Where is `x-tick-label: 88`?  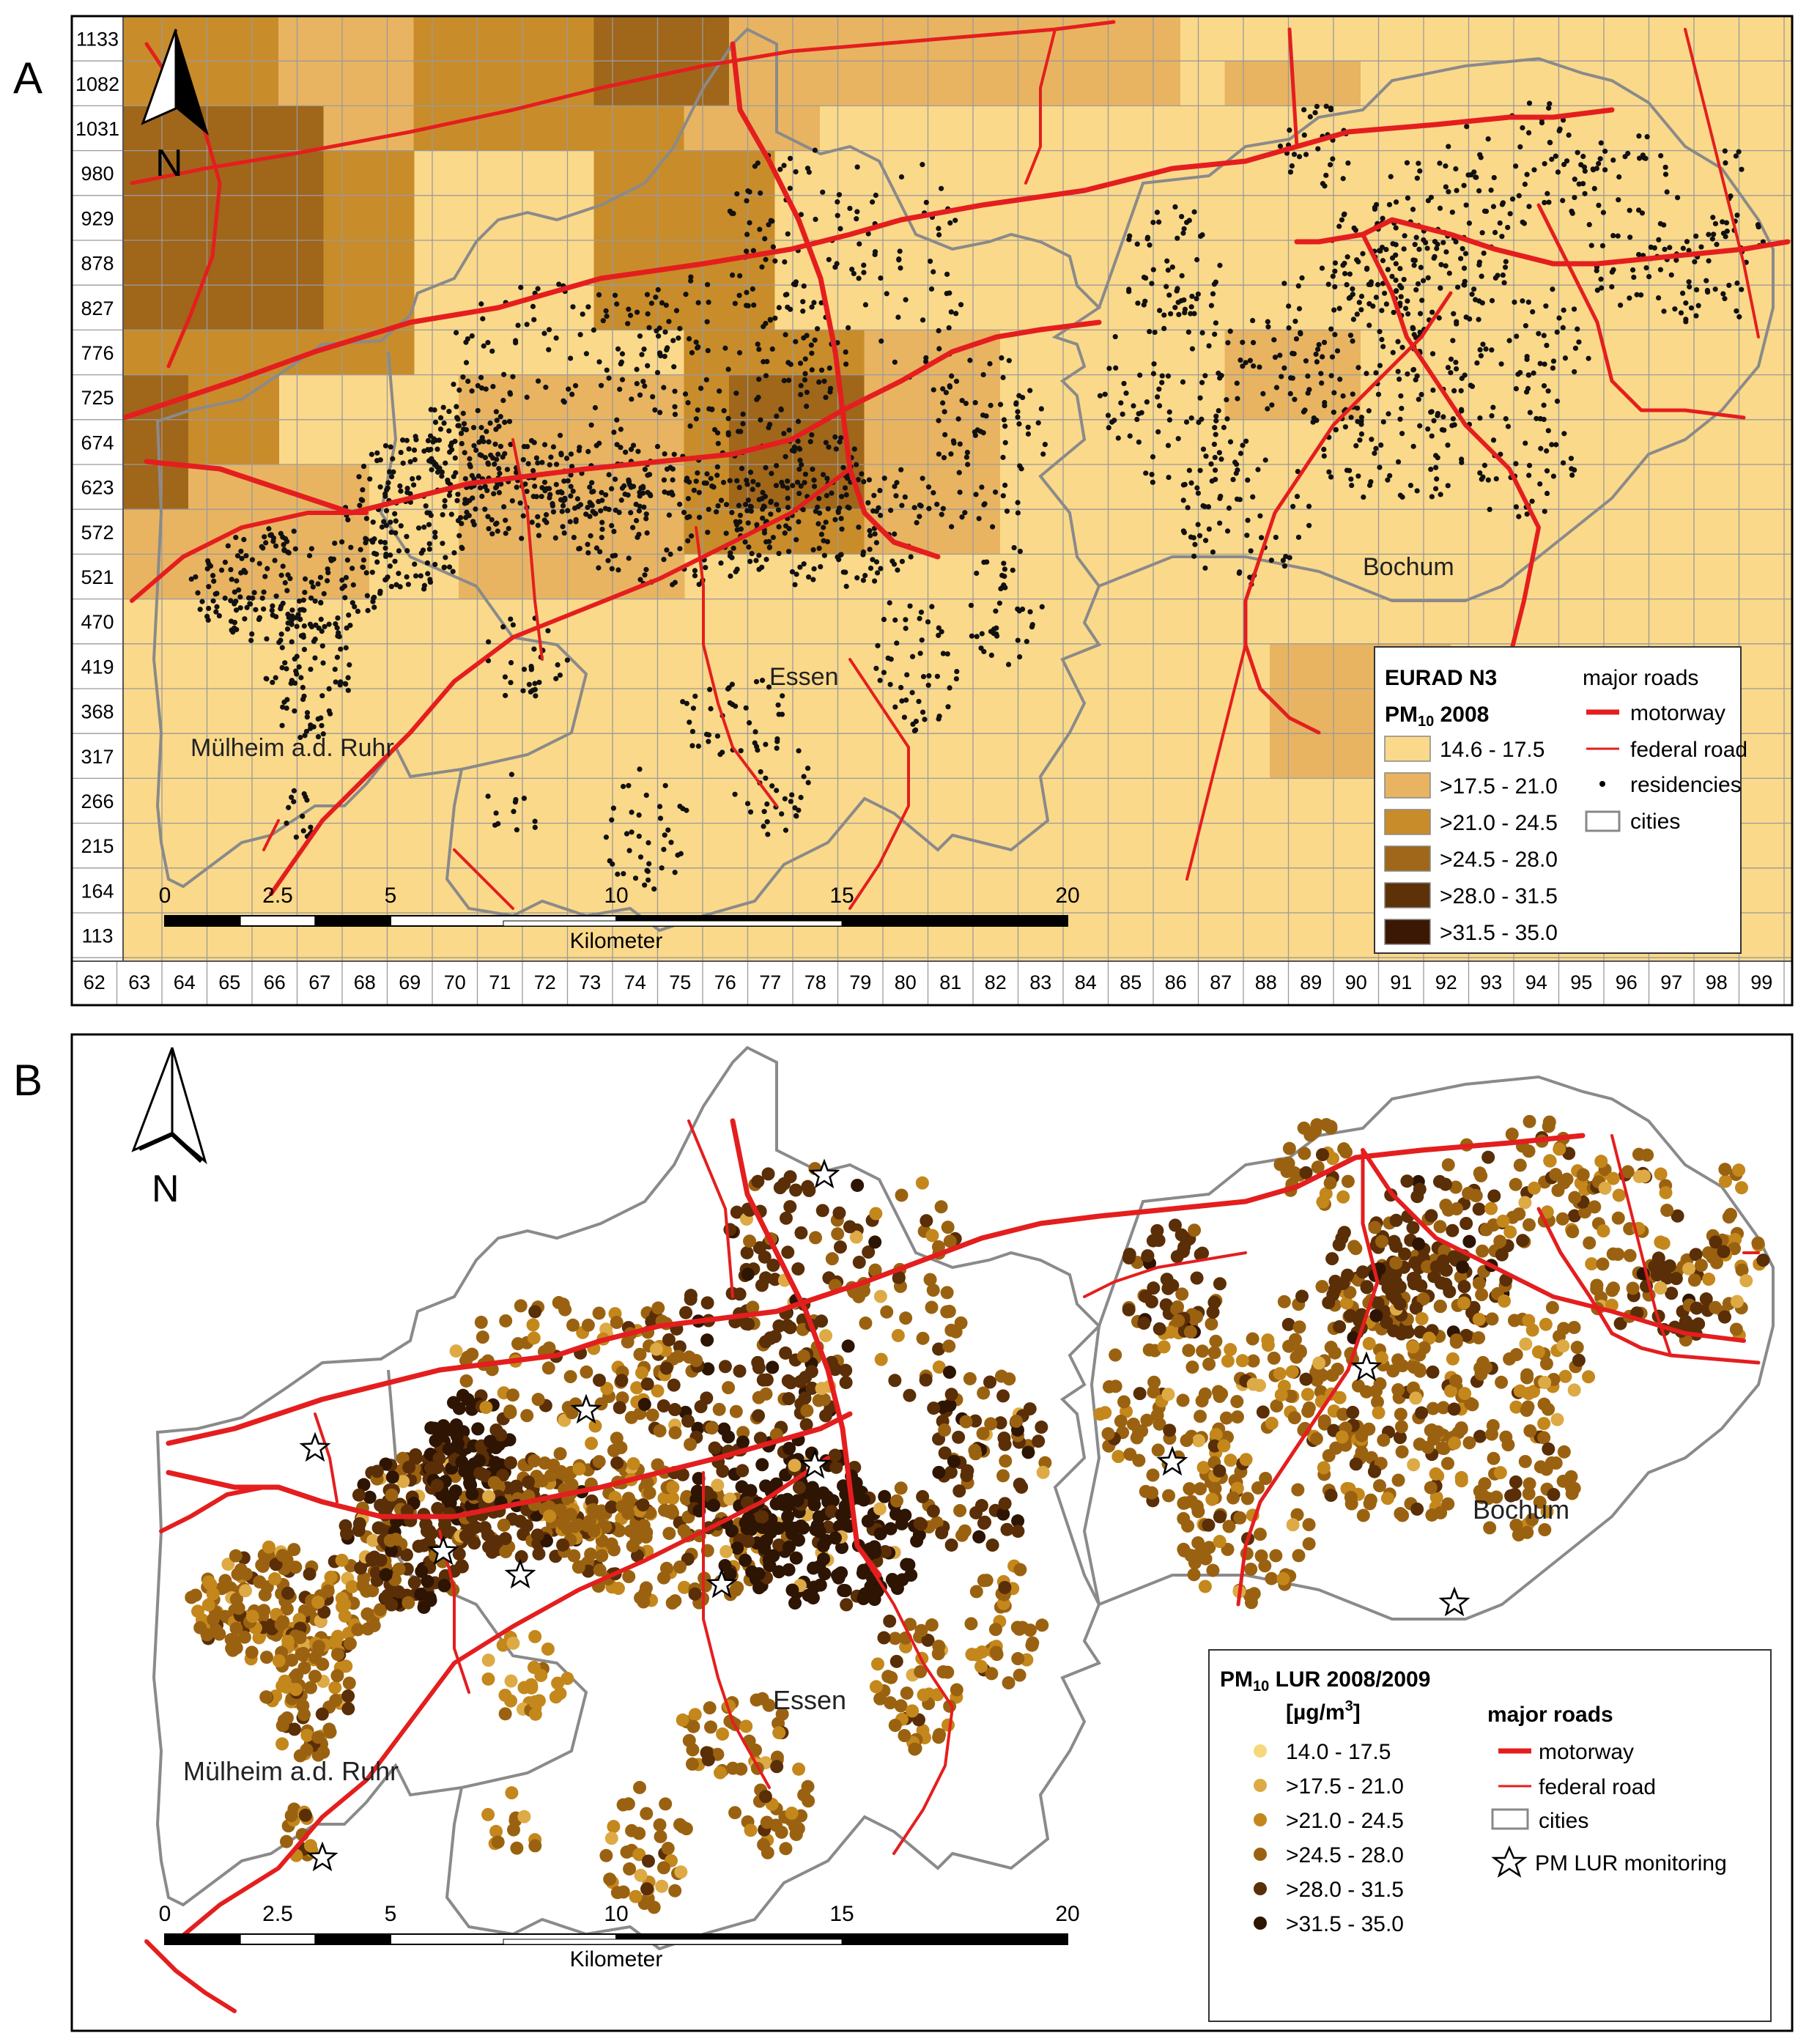
x-tick-label: 88 is located at coordinates (1266, 982).